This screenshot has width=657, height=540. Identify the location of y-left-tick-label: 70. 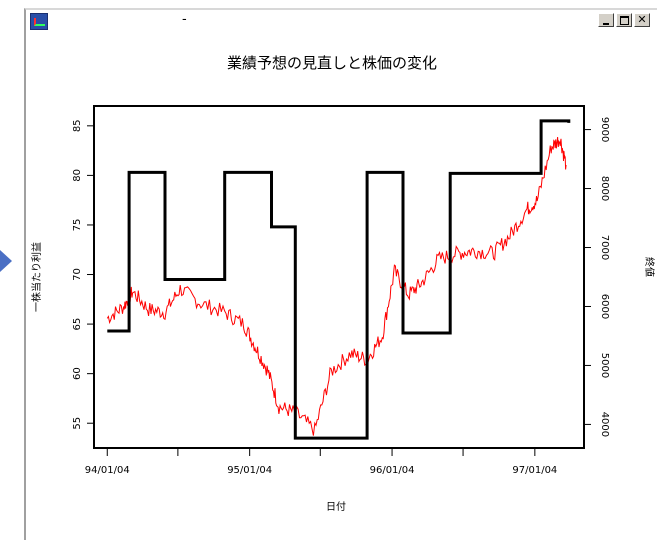
(77, 274).